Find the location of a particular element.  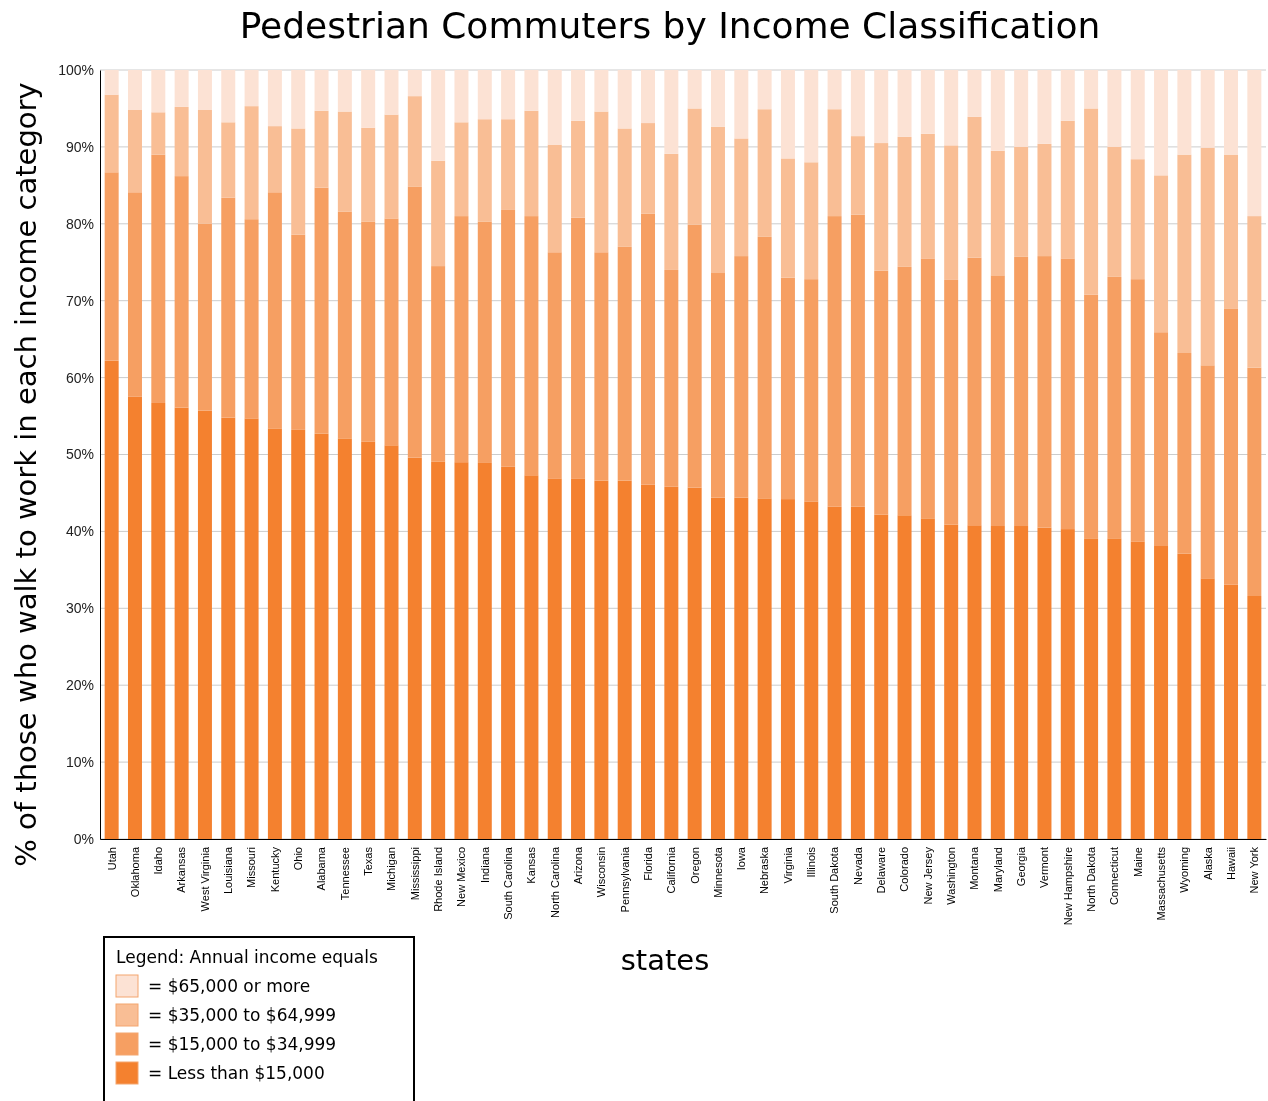

x-tick-label: Washington is located at coordinates (951, 876).